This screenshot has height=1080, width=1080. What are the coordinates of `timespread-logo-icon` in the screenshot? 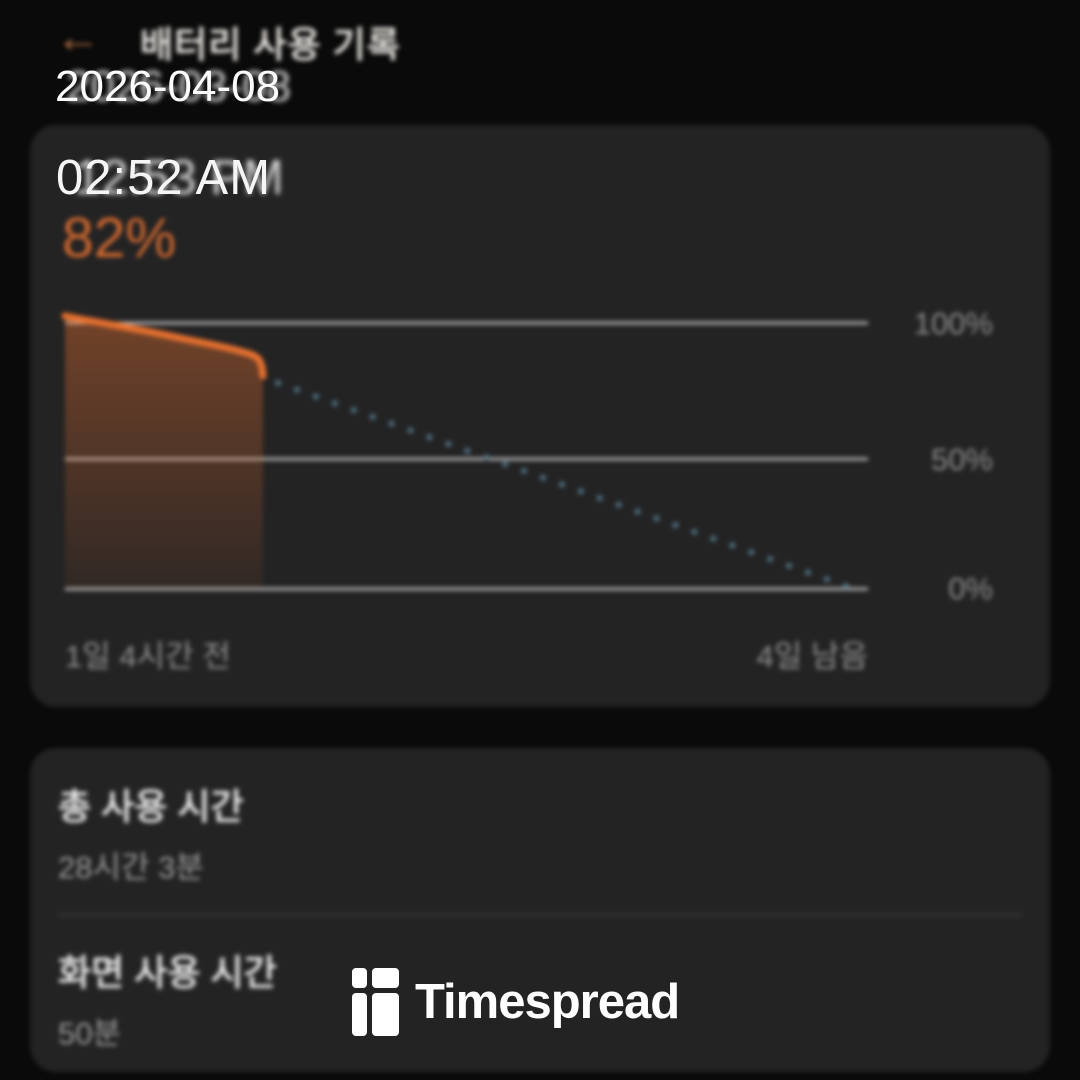 It's located at (375, 1002).